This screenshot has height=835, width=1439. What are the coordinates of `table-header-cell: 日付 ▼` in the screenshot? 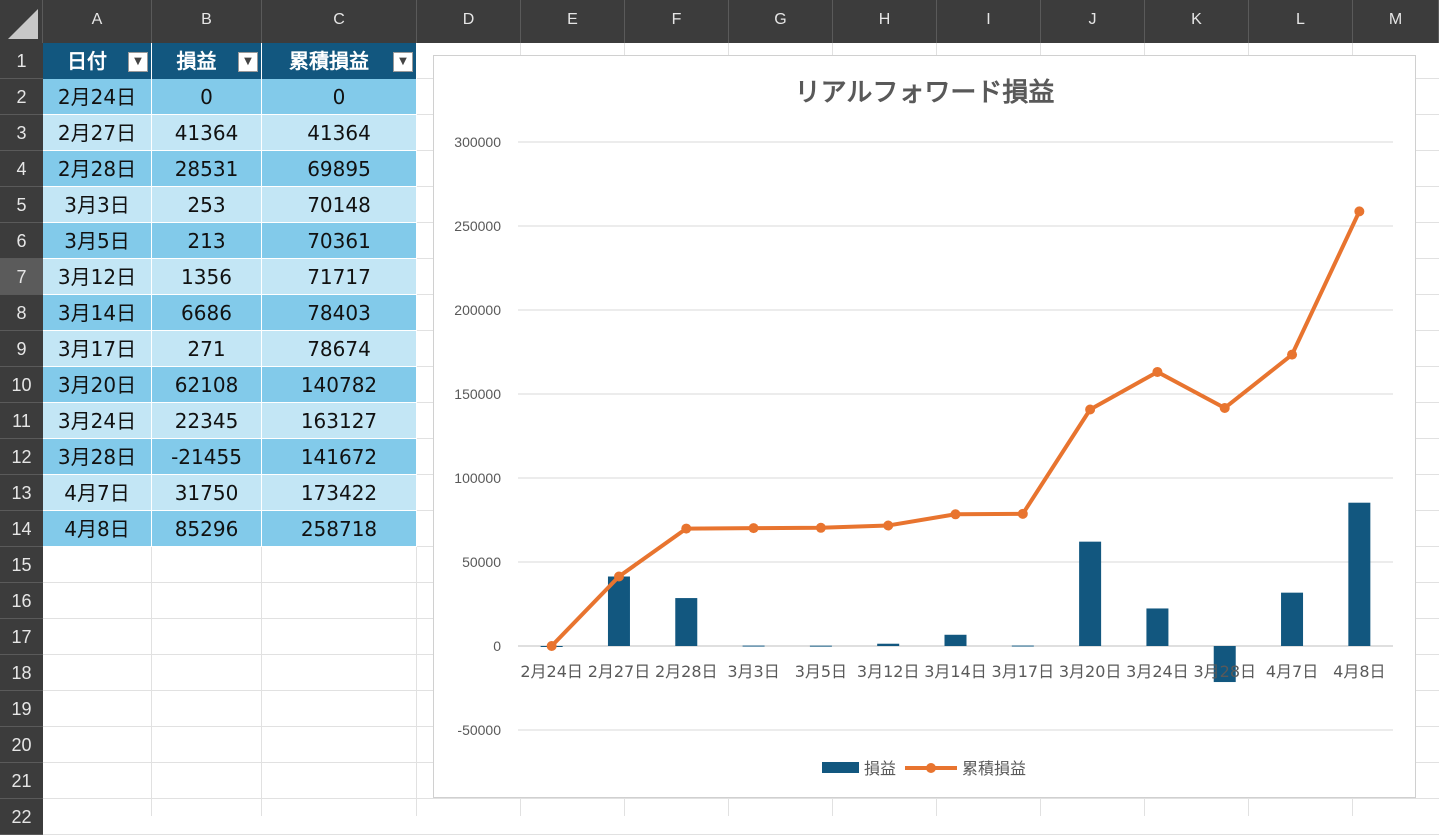 It's located at (97, 61).